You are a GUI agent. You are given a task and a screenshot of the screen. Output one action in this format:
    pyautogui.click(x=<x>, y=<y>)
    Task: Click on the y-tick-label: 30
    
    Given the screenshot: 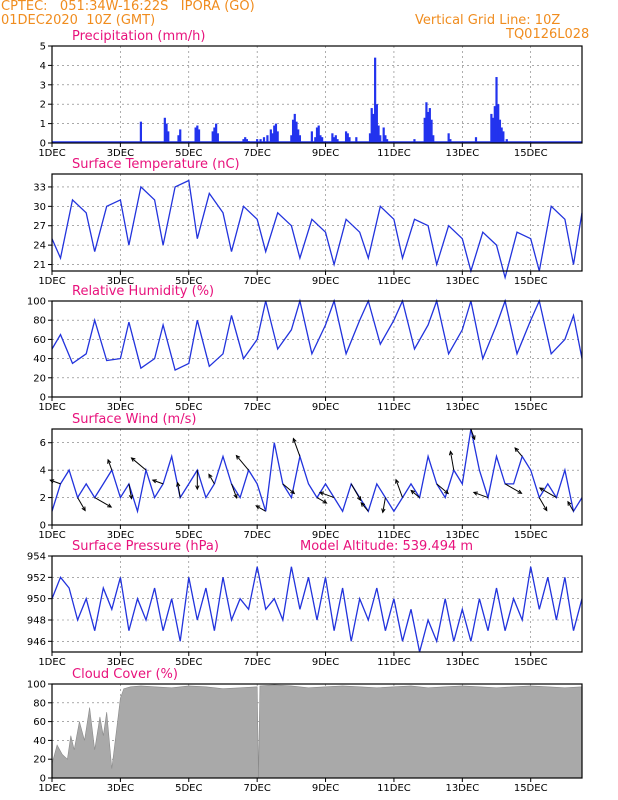 What is the action you would take?
    pyautogui.click(x=39, y=207)
    